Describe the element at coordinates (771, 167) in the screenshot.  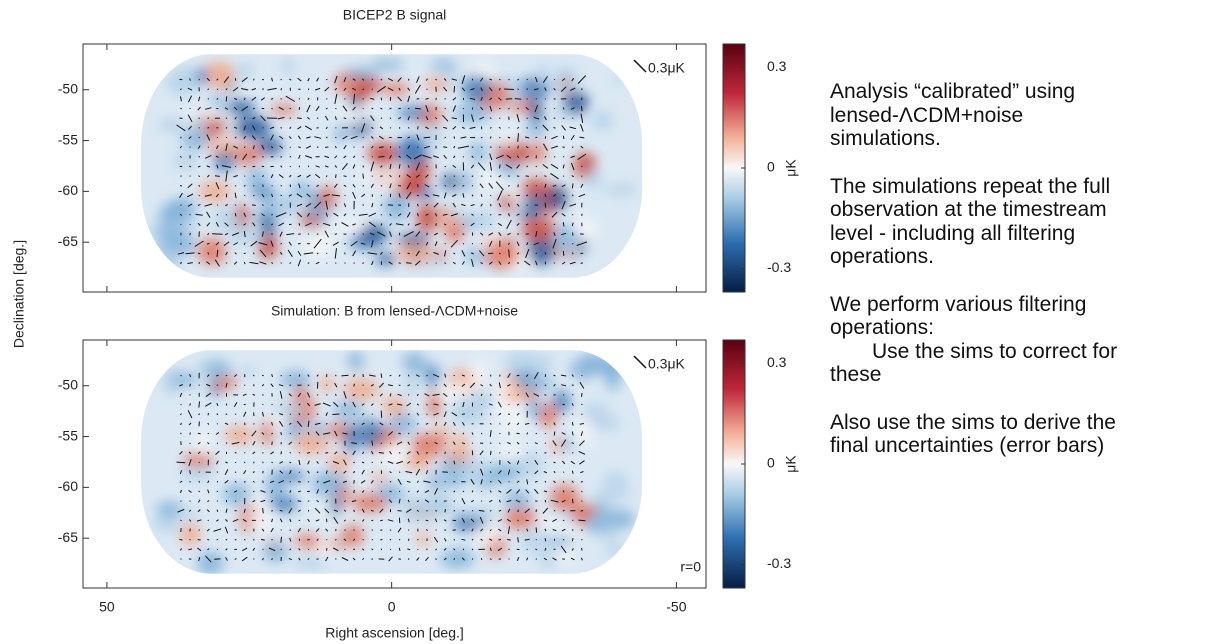
I see `colorbar-tick-label: 0` at that location.